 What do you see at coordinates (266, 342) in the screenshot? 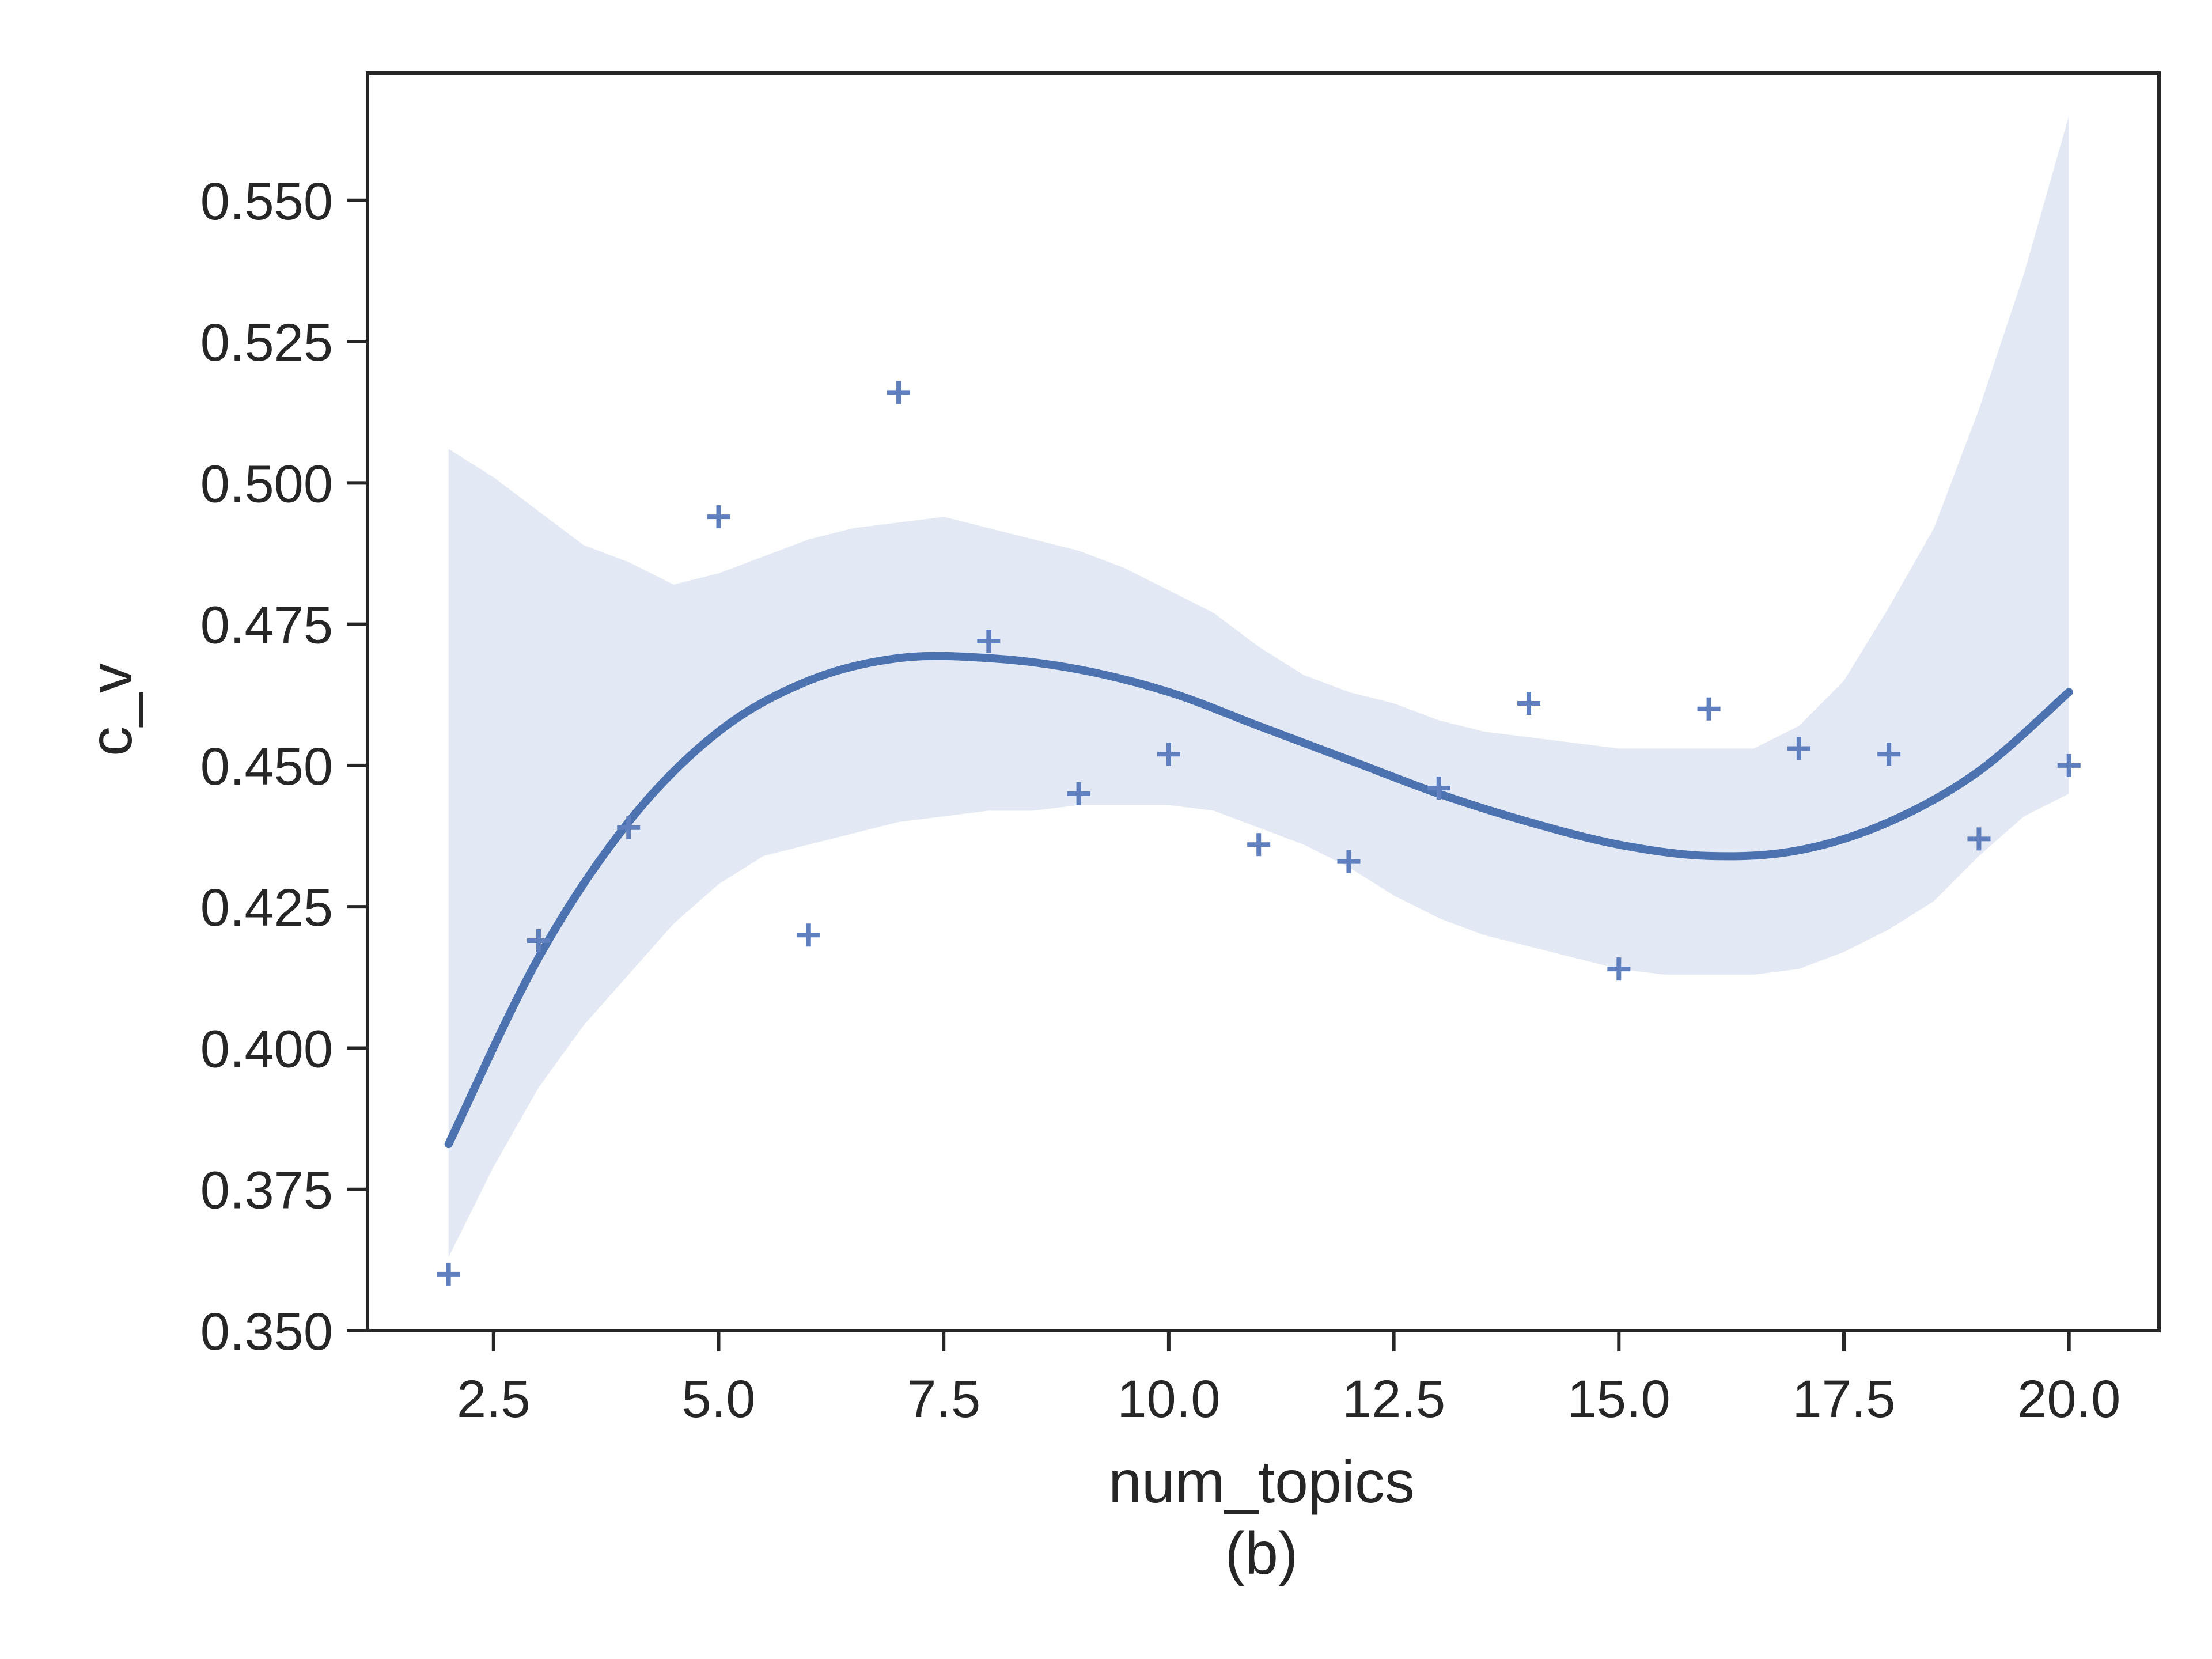
I see `y-tick-label: 0.525` at bounding box center [266, 342].